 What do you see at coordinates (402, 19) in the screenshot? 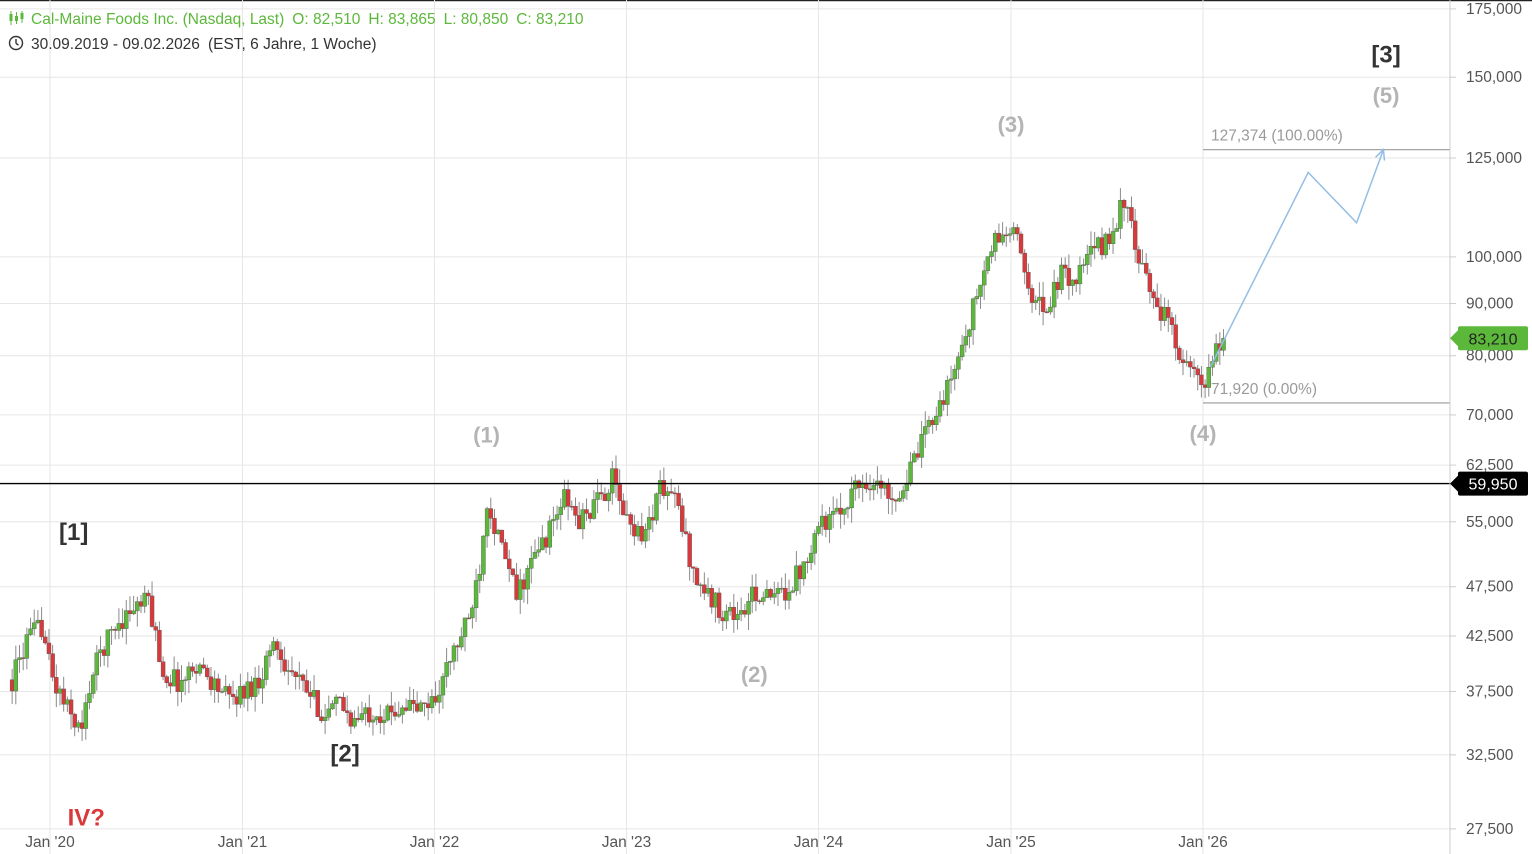
I see `high-value: H: 83,865` at bounding box center [402, 19].